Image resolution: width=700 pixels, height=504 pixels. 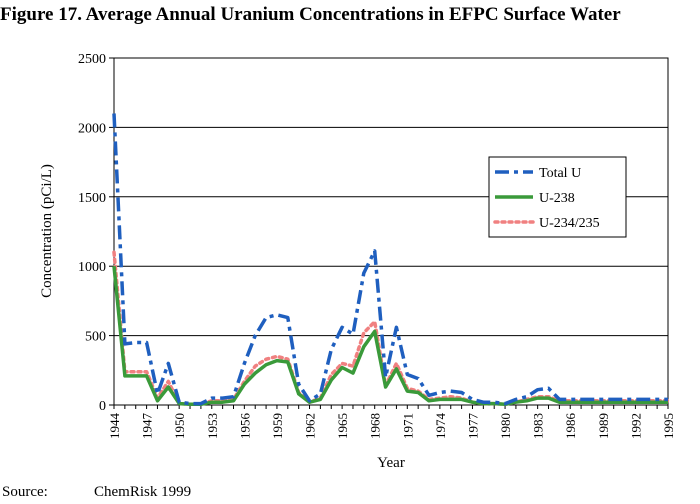 I want to click on y-tick-label: 2500, so click(x=92, y=59).